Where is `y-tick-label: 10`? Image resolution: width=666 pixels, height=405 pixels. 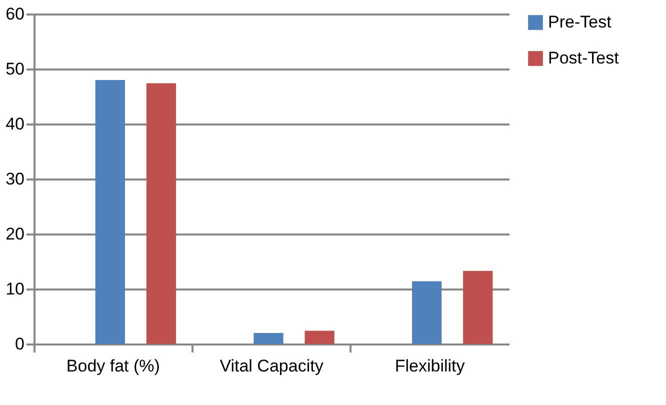
y-tick-label: 10 is located at coordinates (15, 289).